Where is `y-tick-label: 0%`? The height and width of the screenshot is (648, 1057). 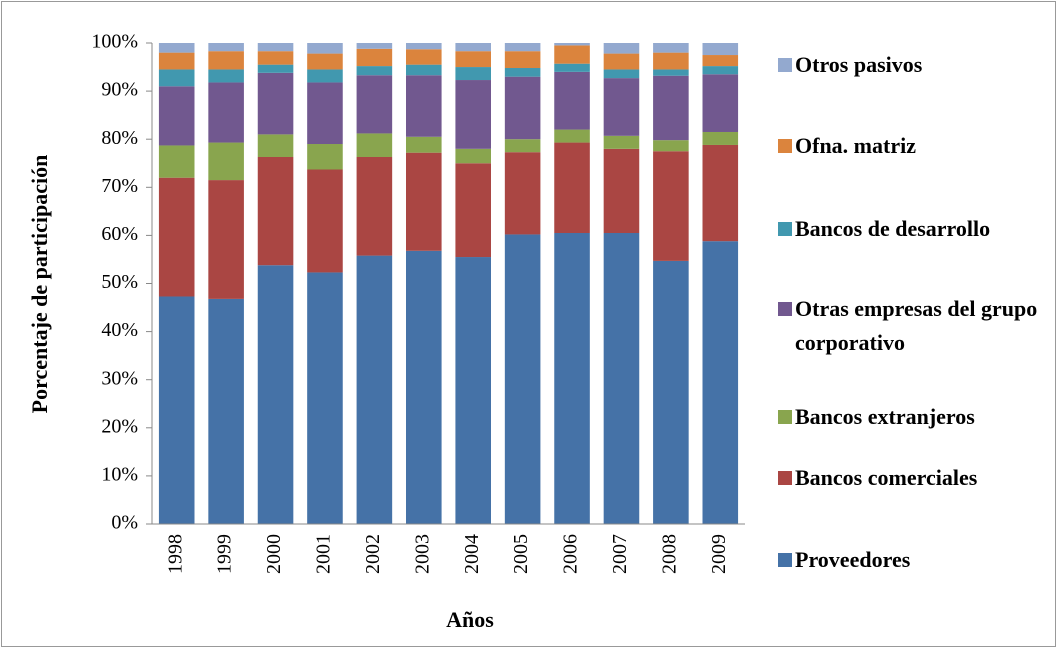 y-tick-label: 0% is located at coordinates (124, 523).